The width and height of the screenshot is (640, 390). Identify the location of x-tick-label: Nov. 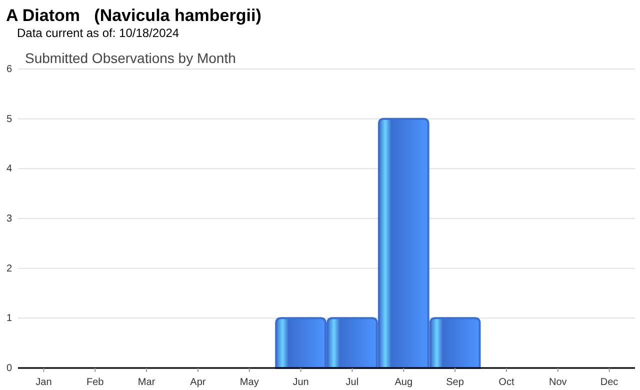
(557, 382).